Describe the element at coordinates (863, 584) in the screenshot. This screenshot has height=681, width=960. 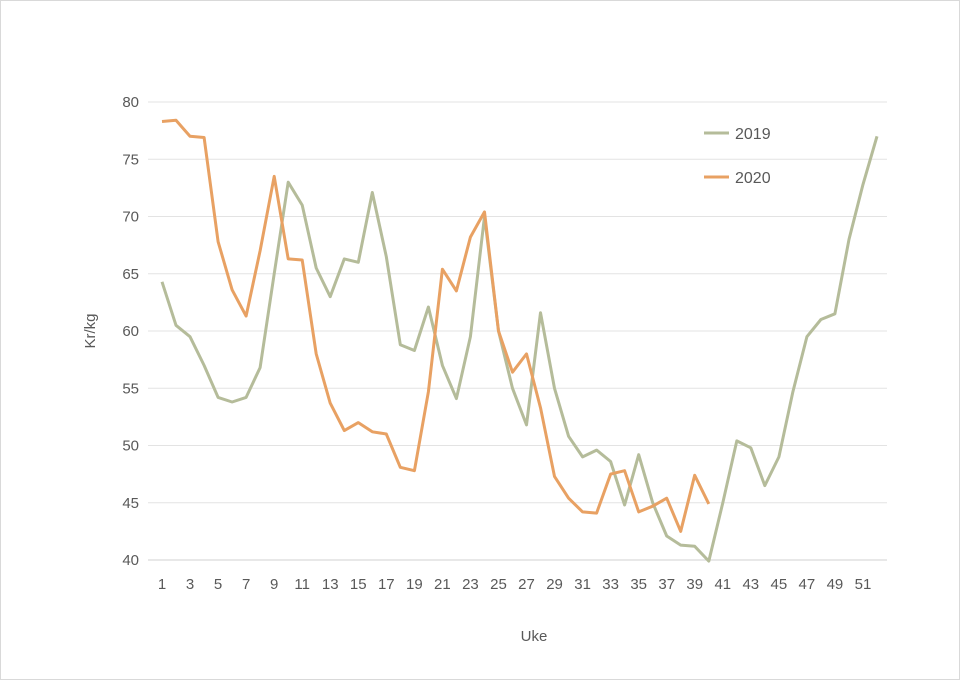
I see `x-tick-label: 51` at that location.